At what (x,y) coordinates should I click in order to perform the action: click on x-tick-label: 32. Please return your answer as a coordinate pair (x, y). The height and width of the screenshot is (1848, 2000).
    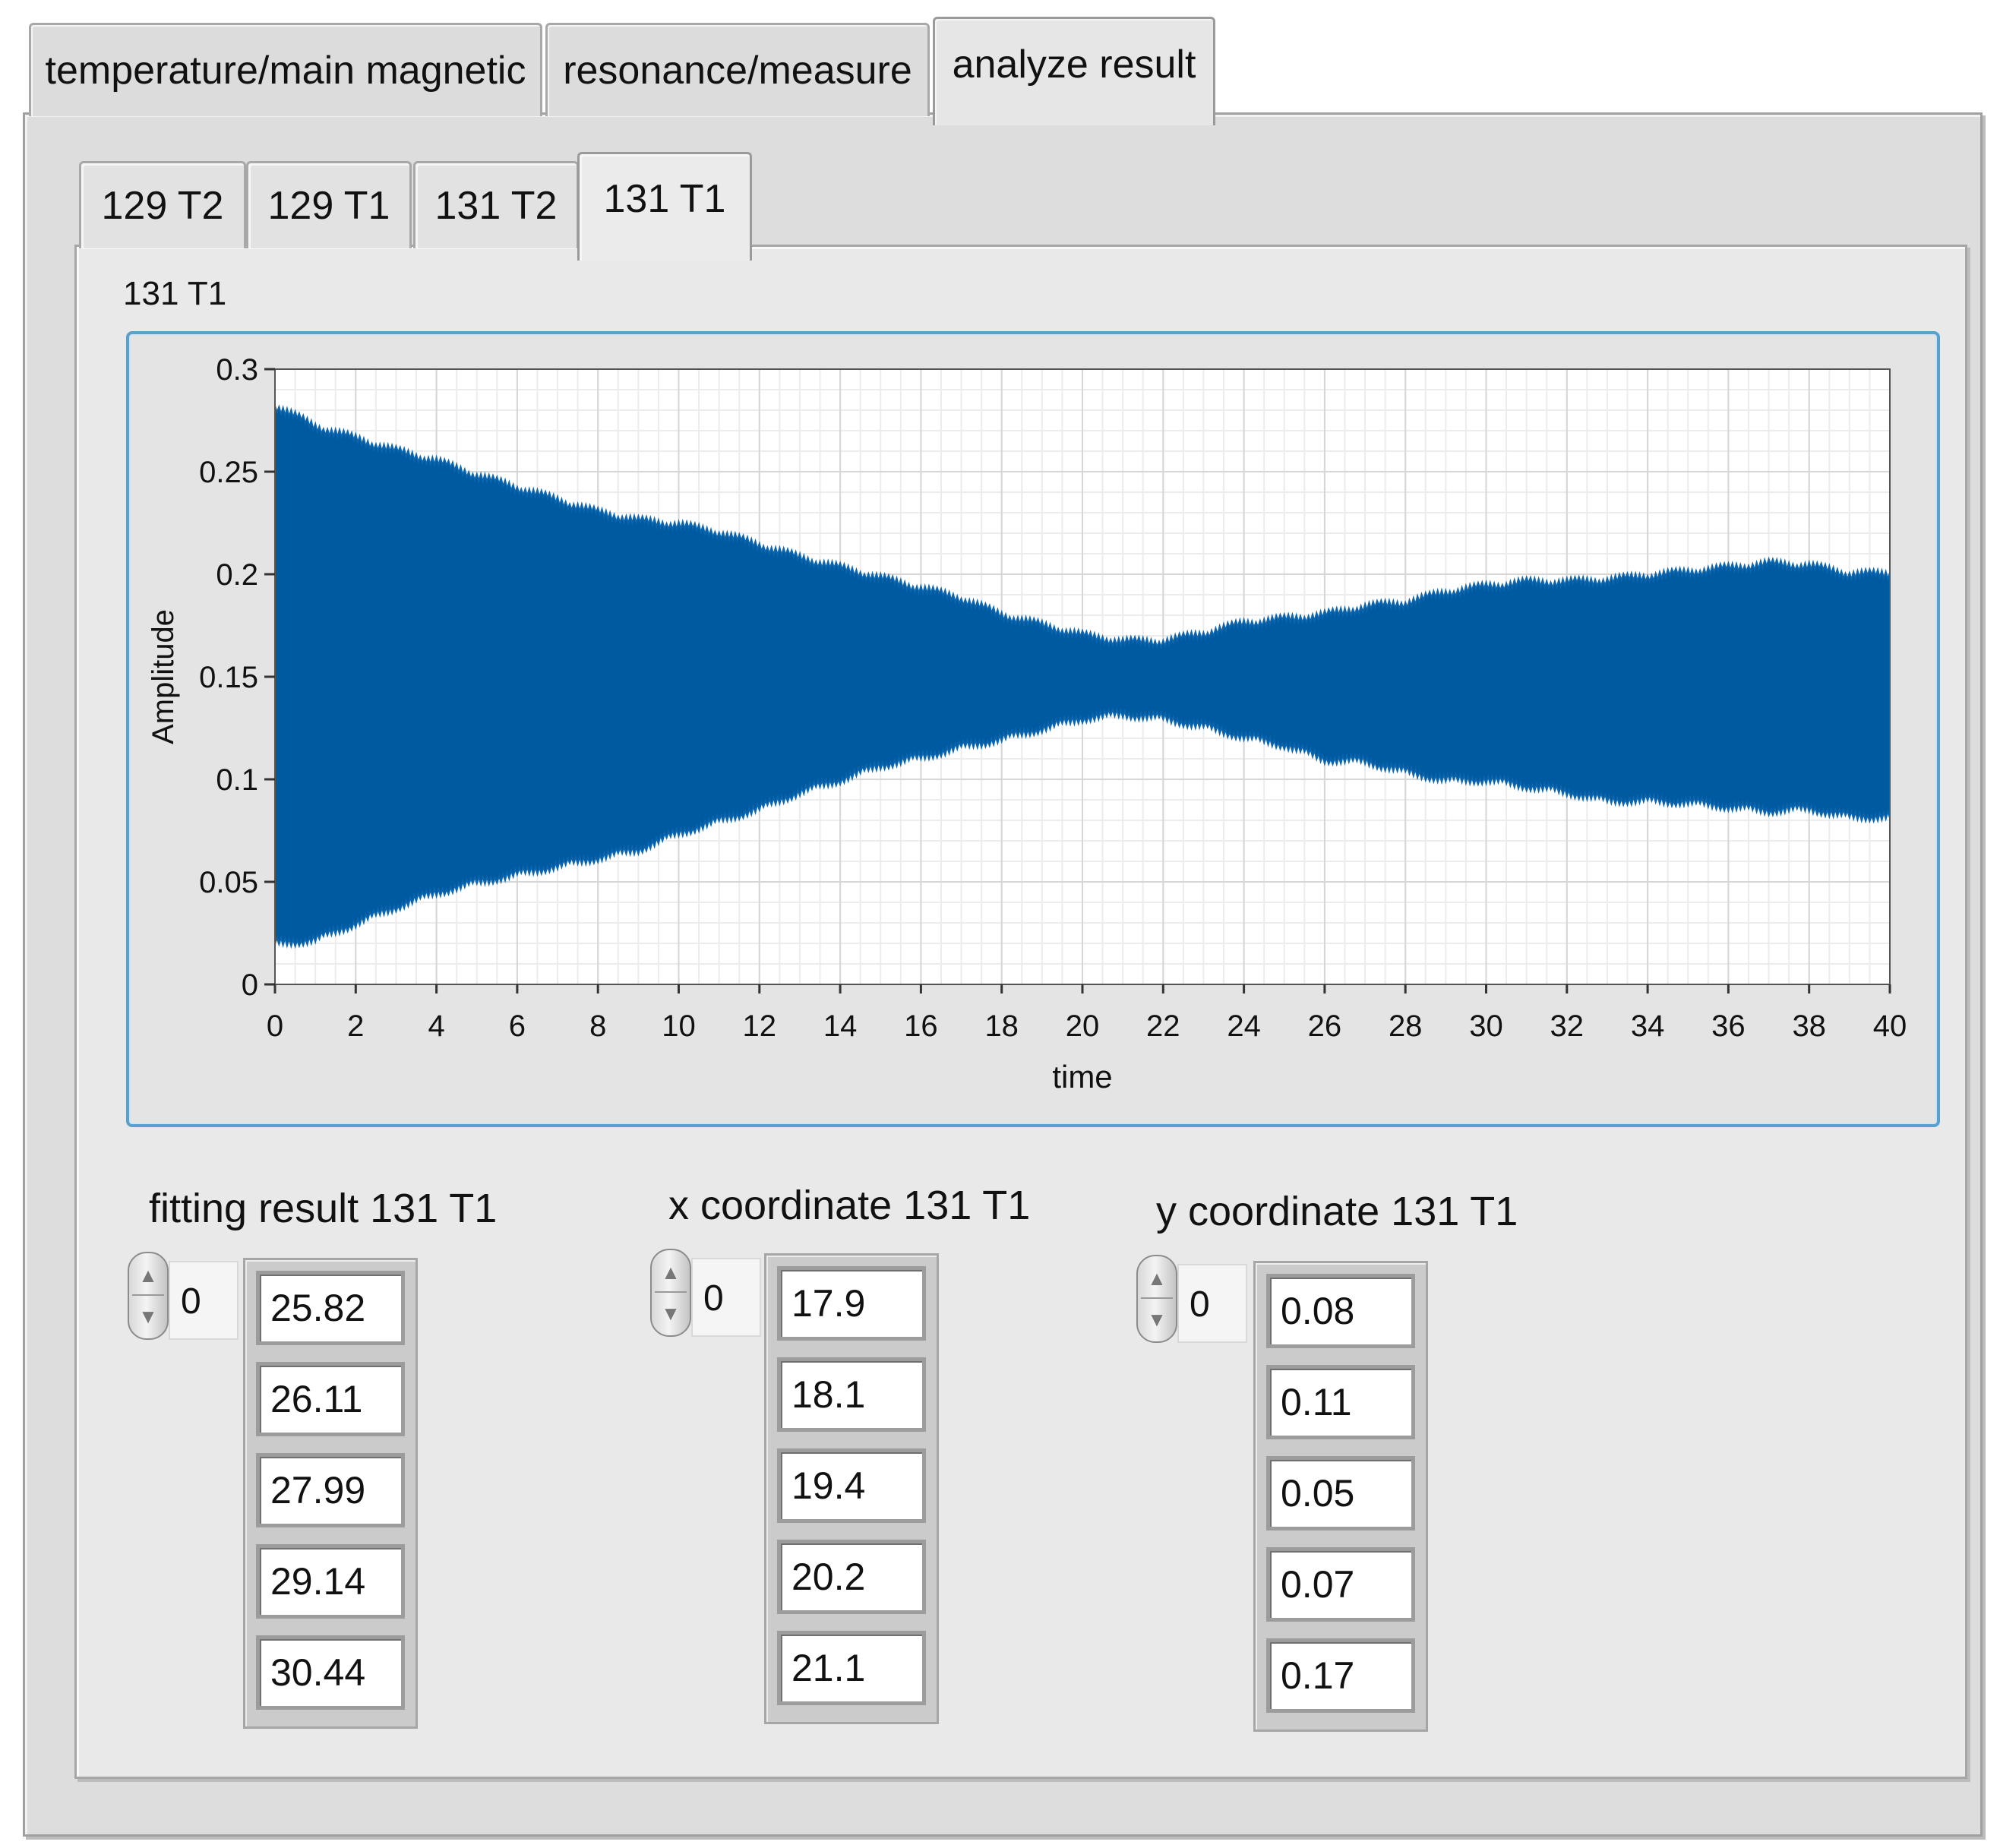
    Looking at the image, I should click on (1567, 1026).